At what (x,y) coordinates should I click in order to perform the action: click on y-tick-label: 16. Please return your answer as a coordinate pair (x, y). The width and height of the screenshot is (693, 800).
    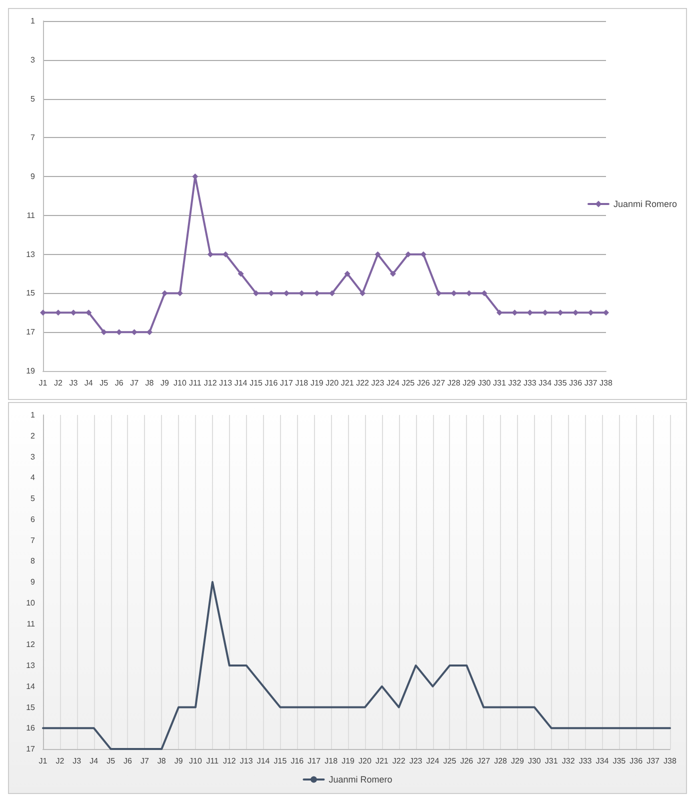
    Looking at the image, I should click on (31, 728).